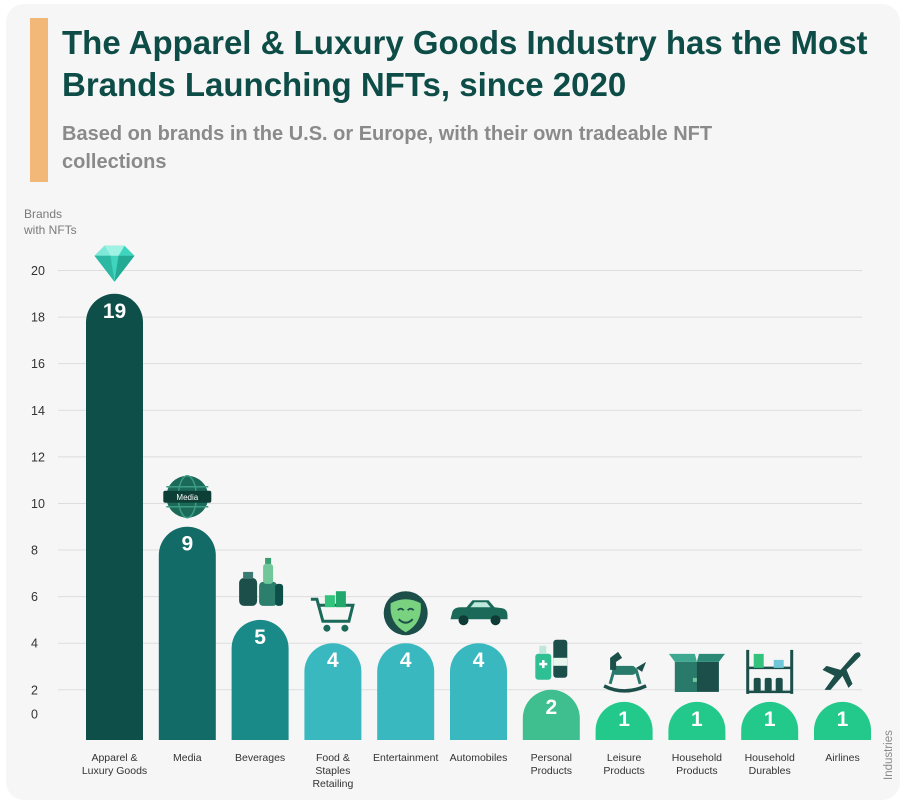 Image resolution: width=904 pixels, height=804 pixels. I want to click on diamond-icon, so click(114, 263).